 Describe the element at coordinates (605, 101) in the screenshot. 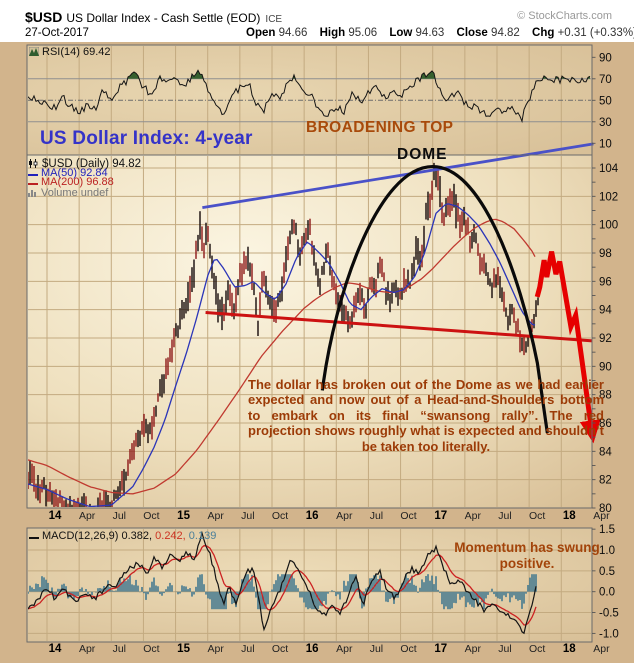

I see `svg-text: 50` at that location.